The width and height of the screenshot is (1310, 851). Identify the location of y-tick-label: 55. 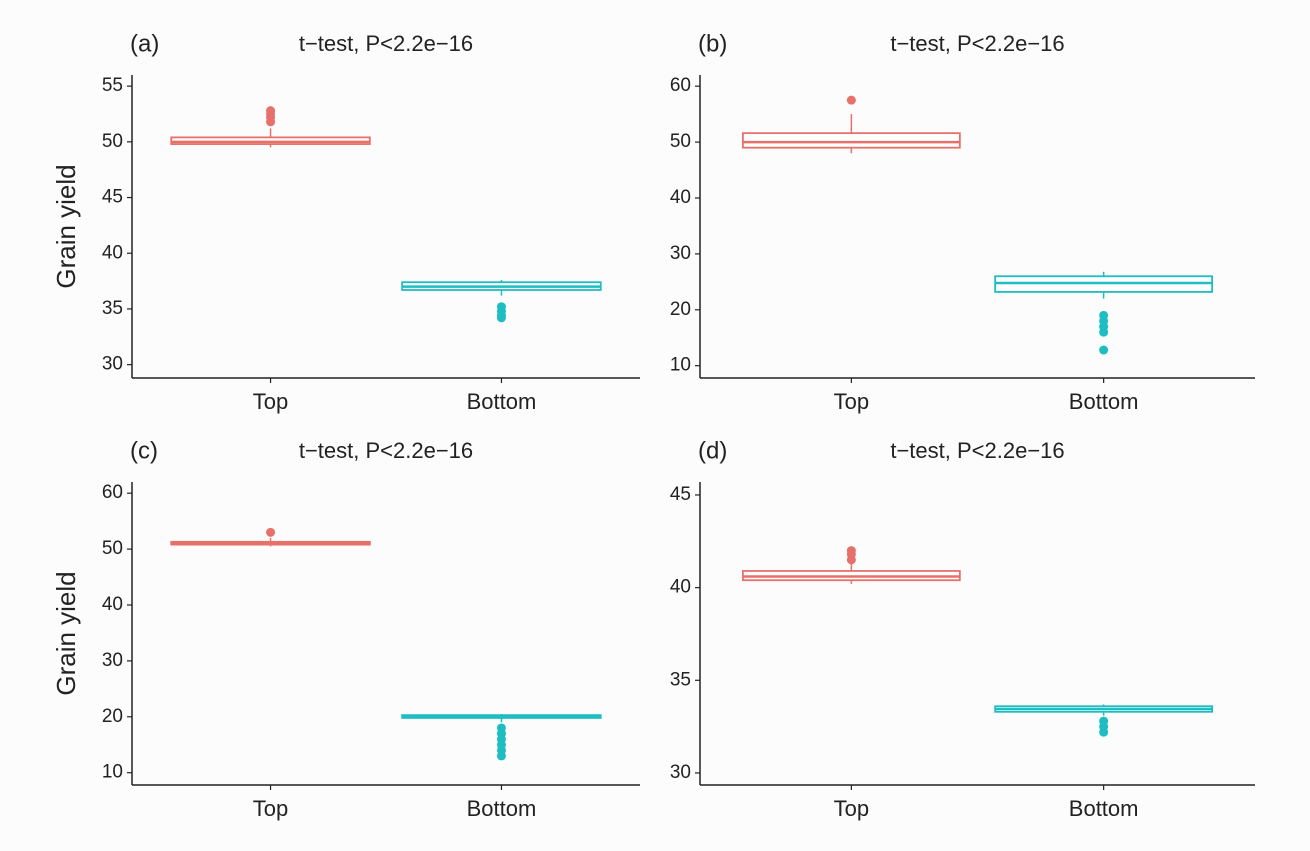
(112, 85).